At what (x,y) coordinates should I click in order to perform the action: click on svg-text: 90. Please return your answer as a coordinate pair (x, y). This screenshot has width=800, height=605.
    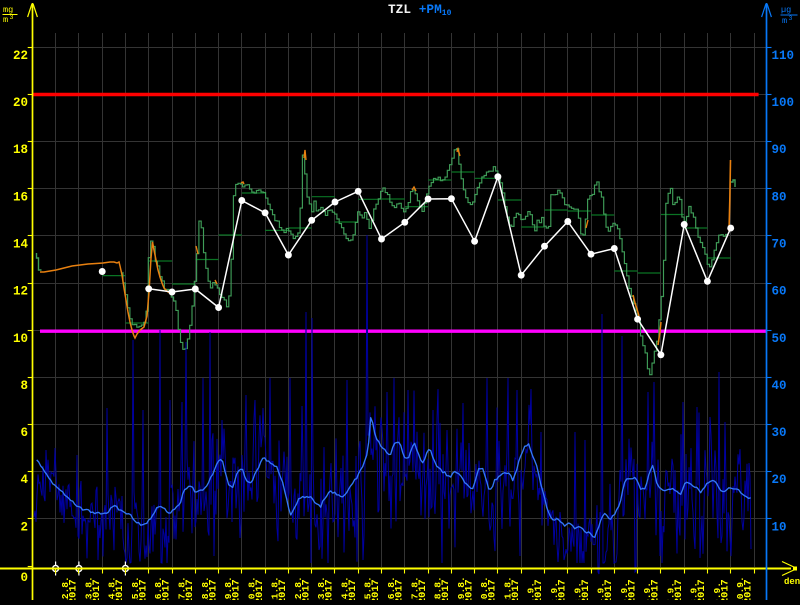
    Looking at the image, I should click on (779, 150).